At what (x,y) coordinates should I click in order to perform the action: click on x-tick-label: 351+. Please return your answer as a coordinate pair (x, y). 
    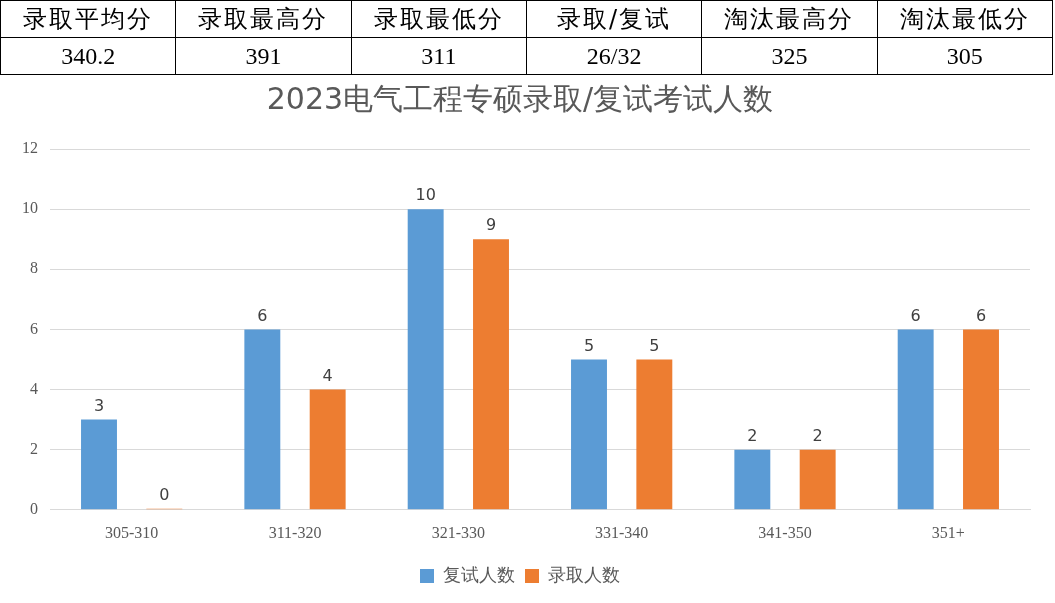
    Looking at the image, I should click on (948, 532).